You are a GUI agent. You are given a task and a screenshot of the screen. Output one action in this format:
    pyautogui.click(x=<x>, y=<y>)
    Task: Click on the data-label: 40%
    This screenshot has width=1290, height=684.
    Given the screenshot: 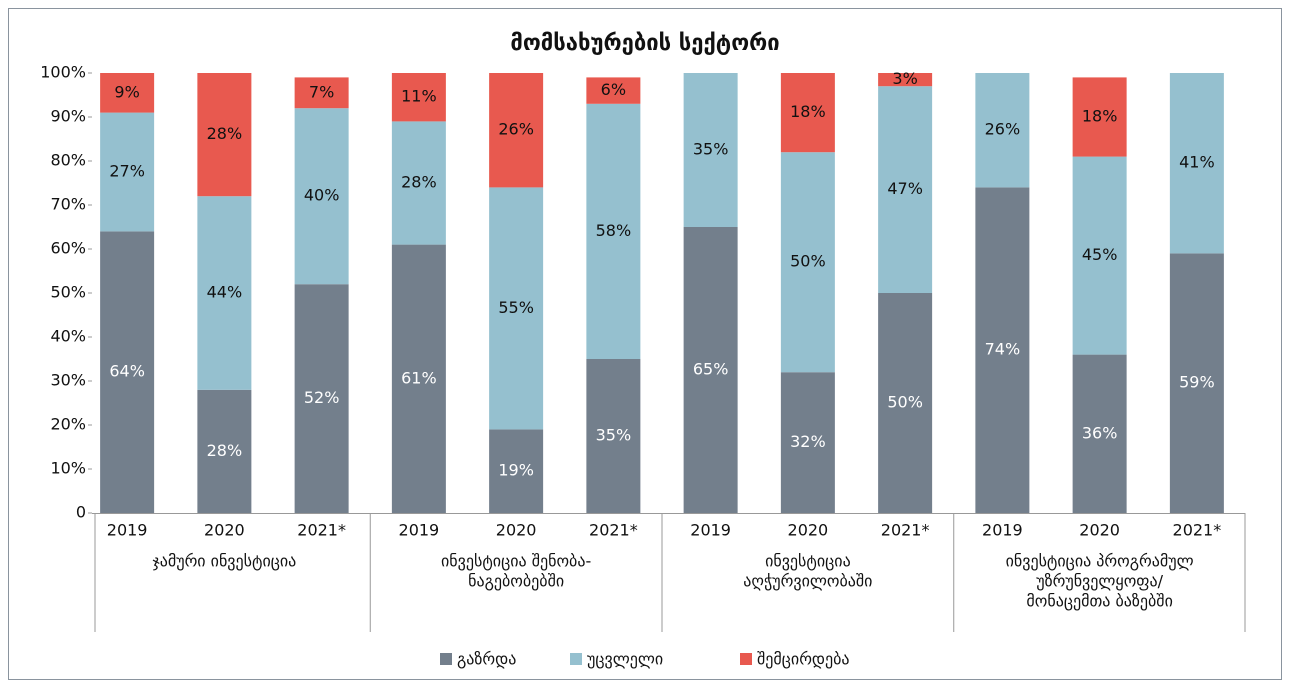 What is the action you would take?
    pyautogui.click(x=322, y=195)
    